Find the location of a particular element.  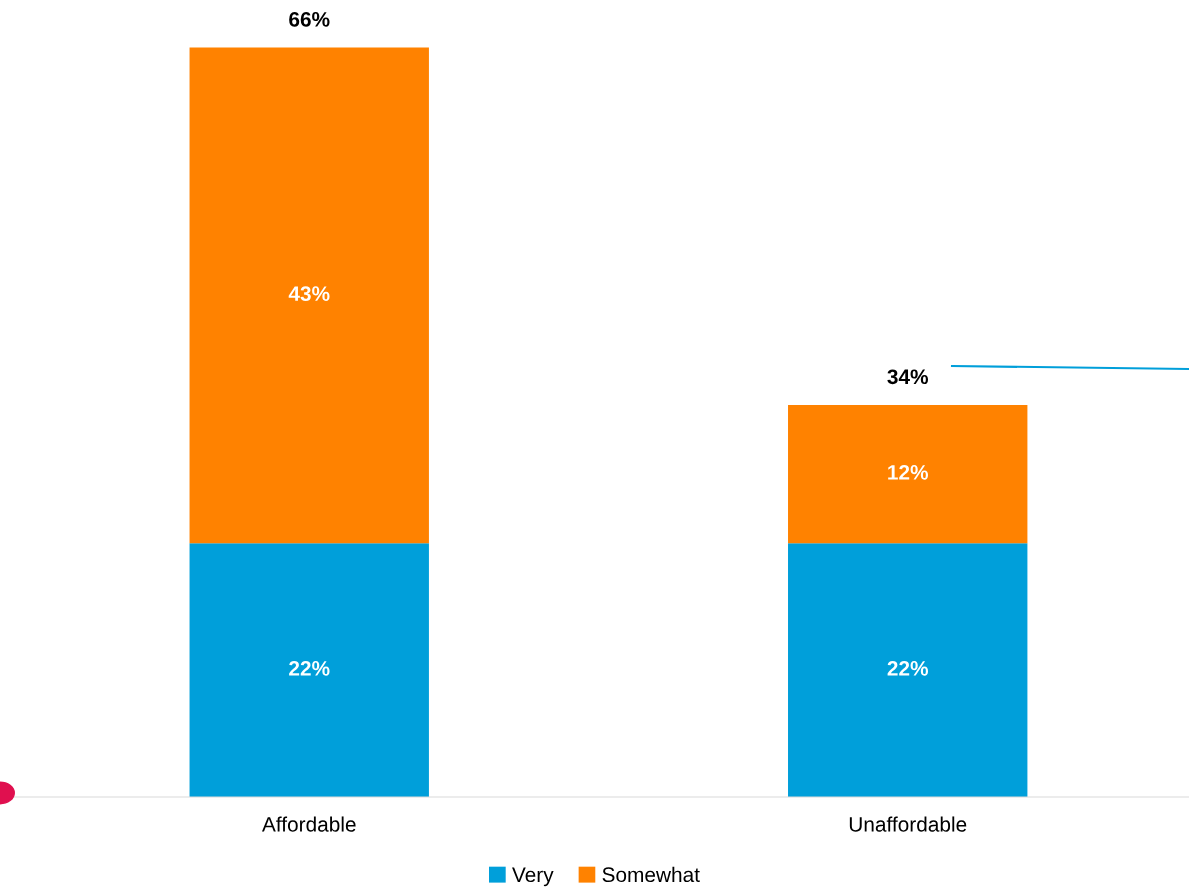

legend-label: Very is located at coordinates (533, 877).